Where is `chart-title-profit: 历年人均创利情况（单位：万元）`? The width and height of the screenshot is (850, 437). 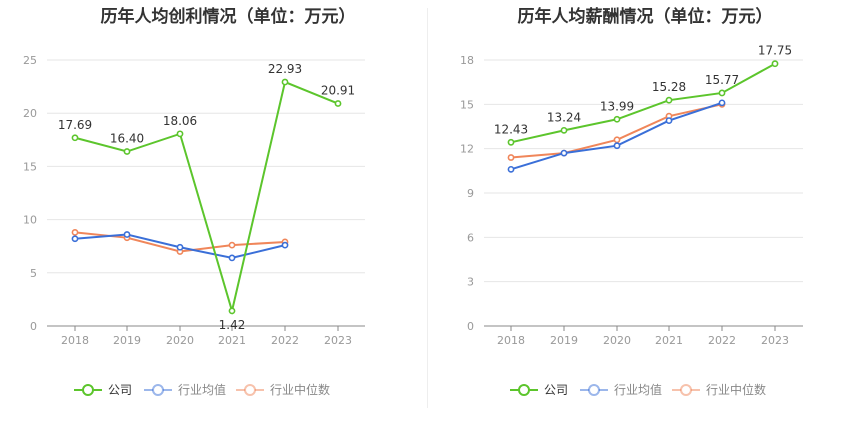 chart-title-profit: 历年人均创利情况（单位：万元） is located at coordinates (228, 17).